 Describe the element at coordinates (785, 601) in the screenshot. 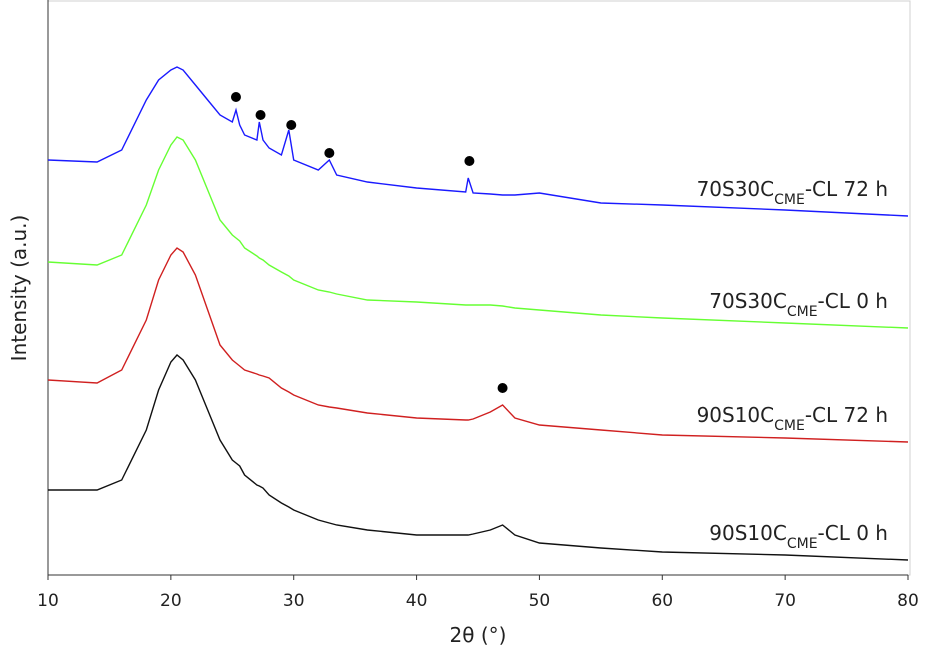

I see `x-tick-label: 70` at that location.